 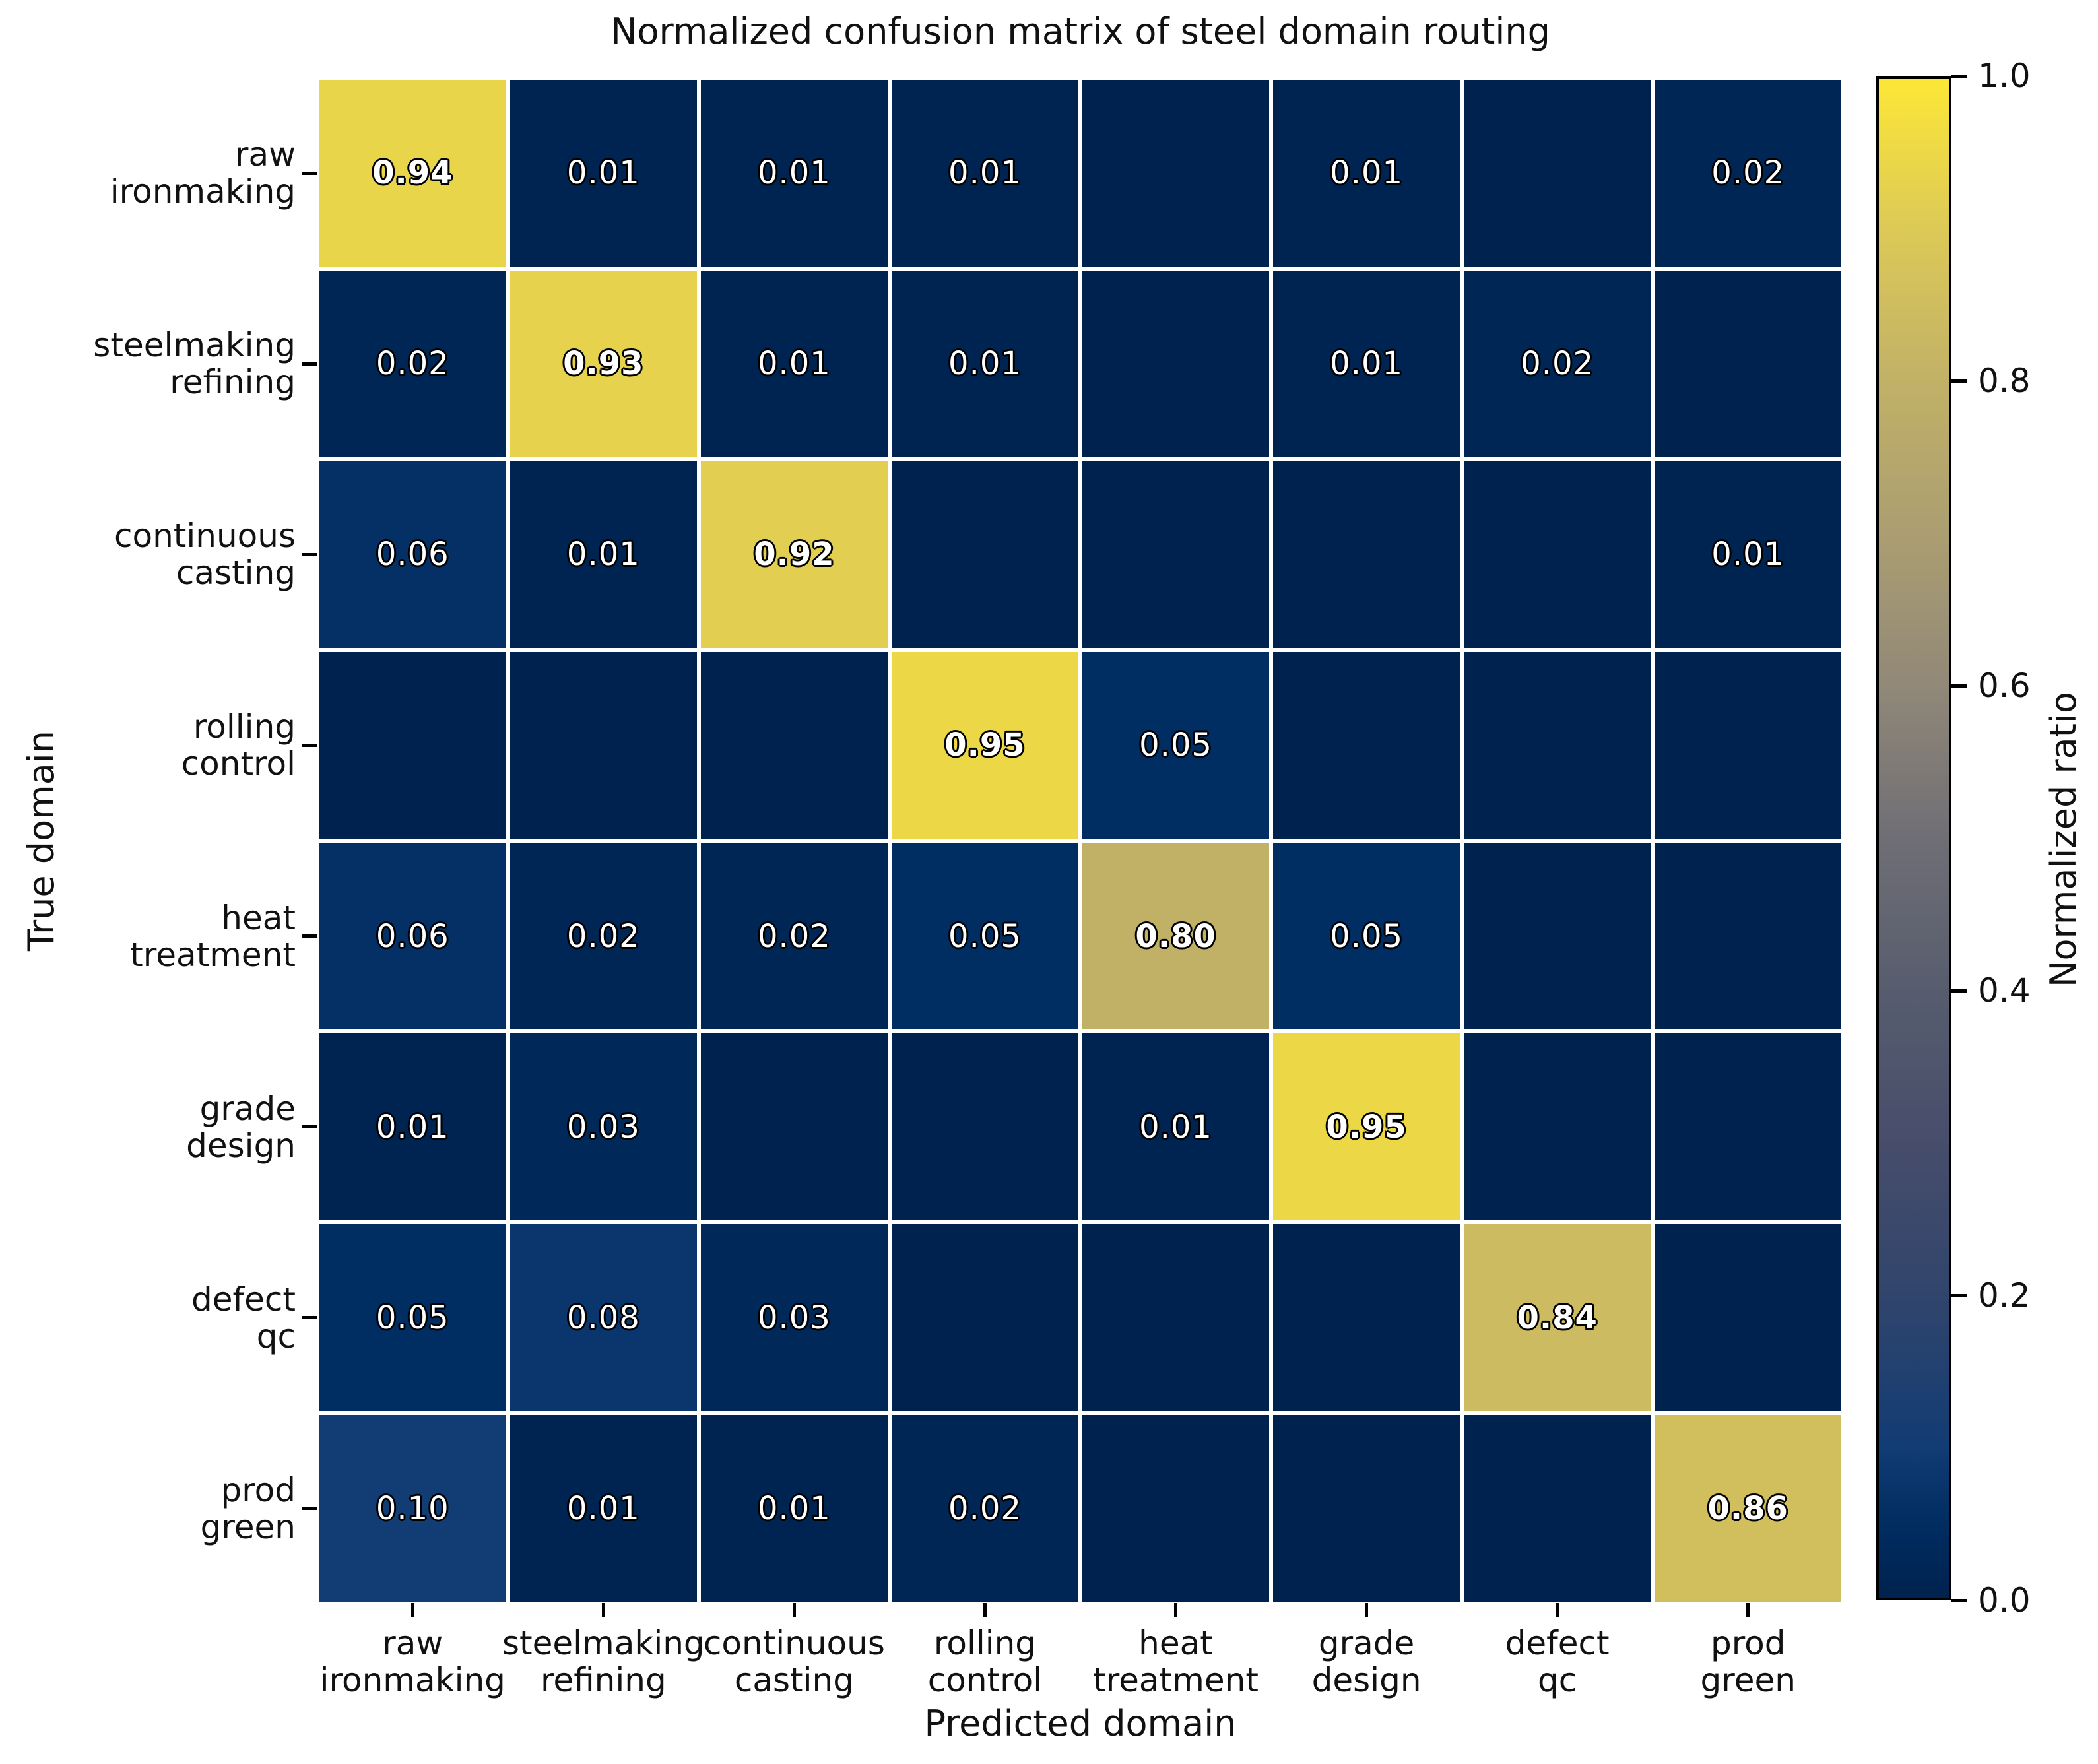 What do you see at coordinates (1557, 1661) in the screenshot?
I see `x-tick-label: defect qc` at bounding box center [1557, 1661].